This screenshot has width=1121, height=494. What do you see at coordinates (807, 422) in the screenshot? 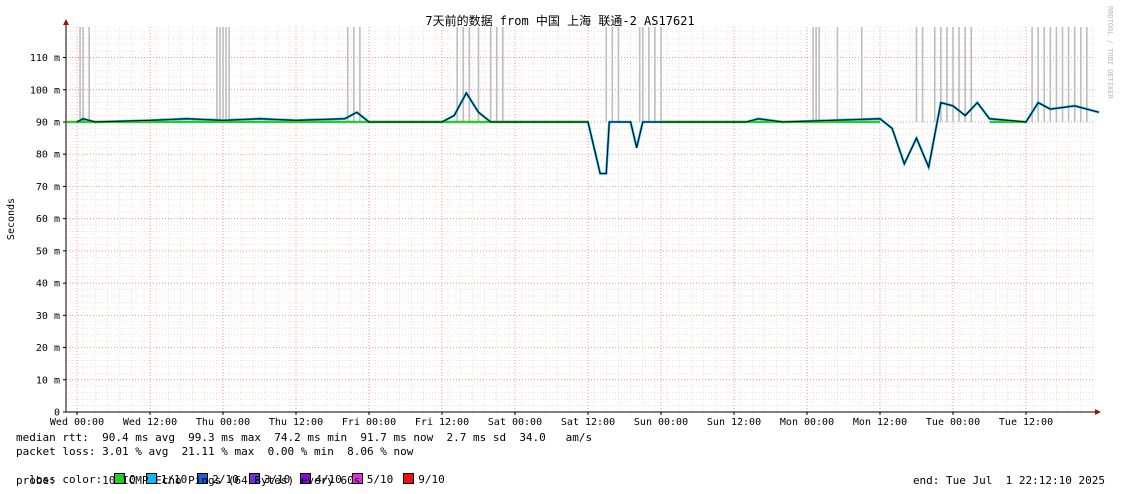
I see `x-tick-label: Mon 00:00` at bounding box center [807, 422].